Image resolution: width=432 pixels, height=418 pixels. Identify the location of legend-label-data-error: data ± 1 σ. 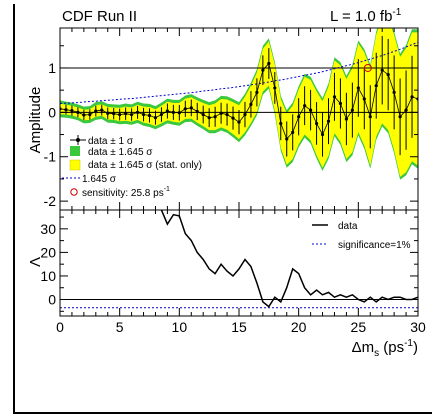
(111, 141).